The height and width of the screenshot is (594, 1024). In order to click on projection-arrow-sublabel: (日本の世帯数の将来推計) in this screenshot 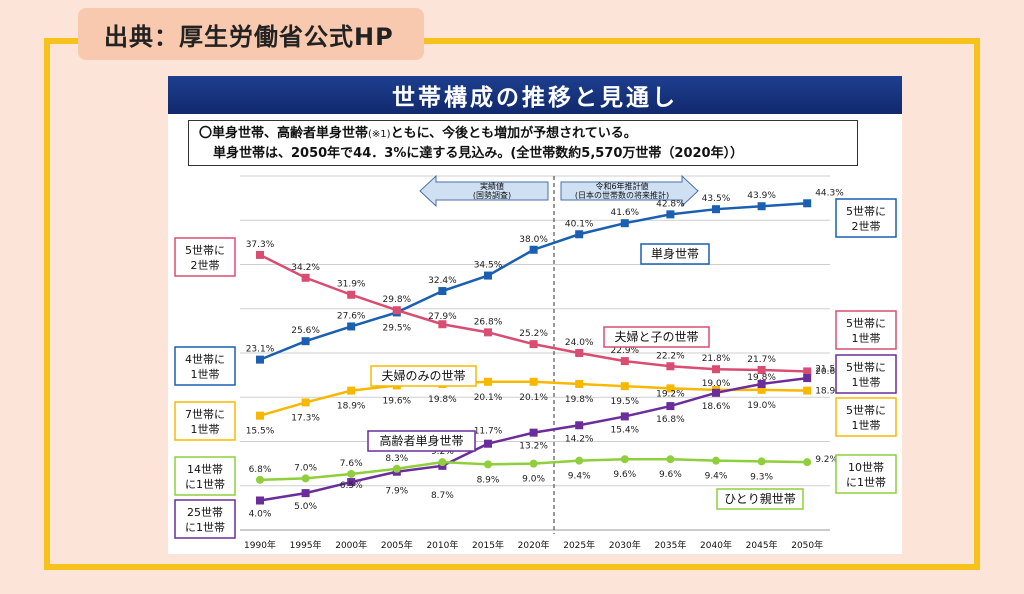, I will do `click(622, 195)`.